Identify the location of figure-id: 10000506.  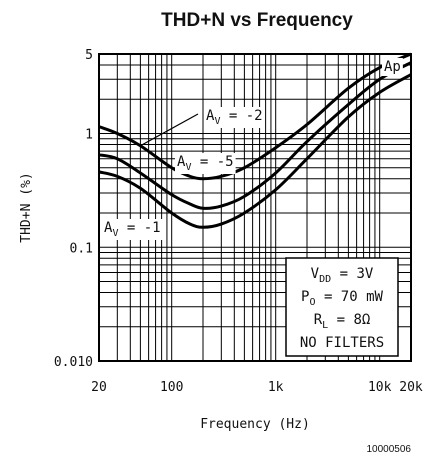
(389, 449).